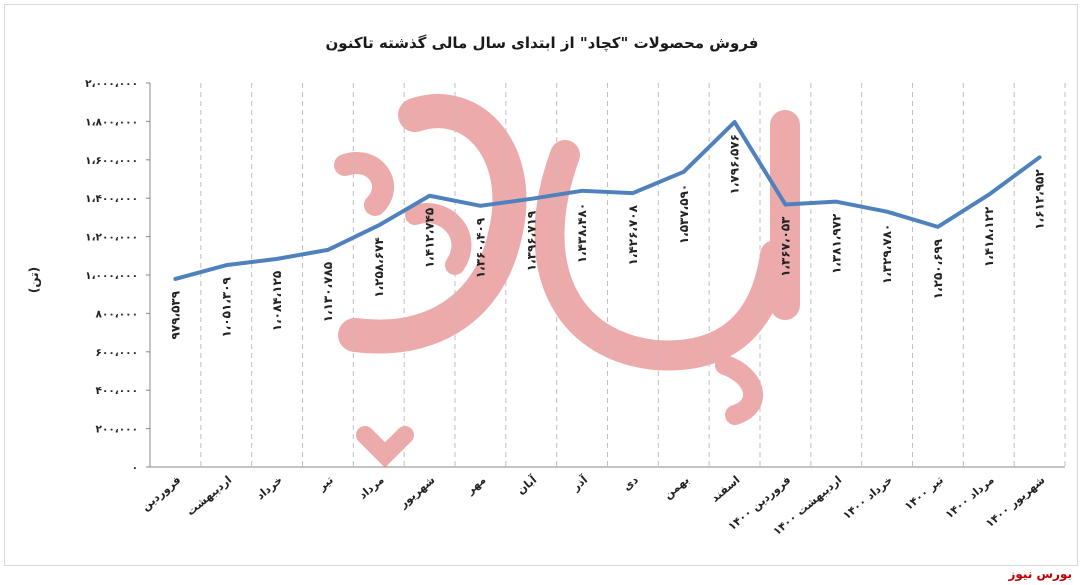 This screenshot has height=585, width=1084. What do you see at coordinates (161, 493) in the screenshot?
I see `x-tick-label: فروردین` at bounding box center [161, 493].